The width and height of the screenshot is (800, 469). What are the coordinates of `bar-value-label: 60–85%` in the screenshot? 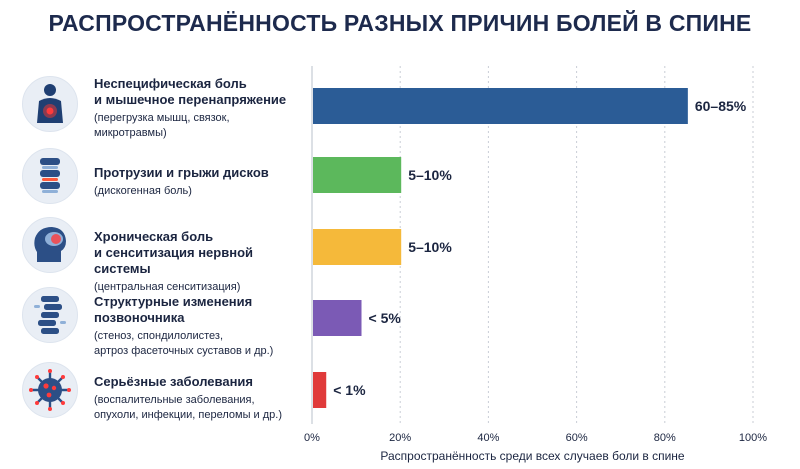 It's located at (721, 106).